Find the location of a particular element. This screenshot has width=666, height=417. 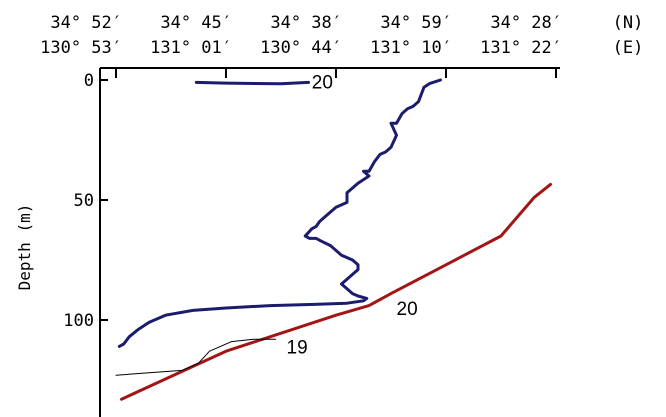

y-tick-label: 100 is located at coordinates (78, 321).